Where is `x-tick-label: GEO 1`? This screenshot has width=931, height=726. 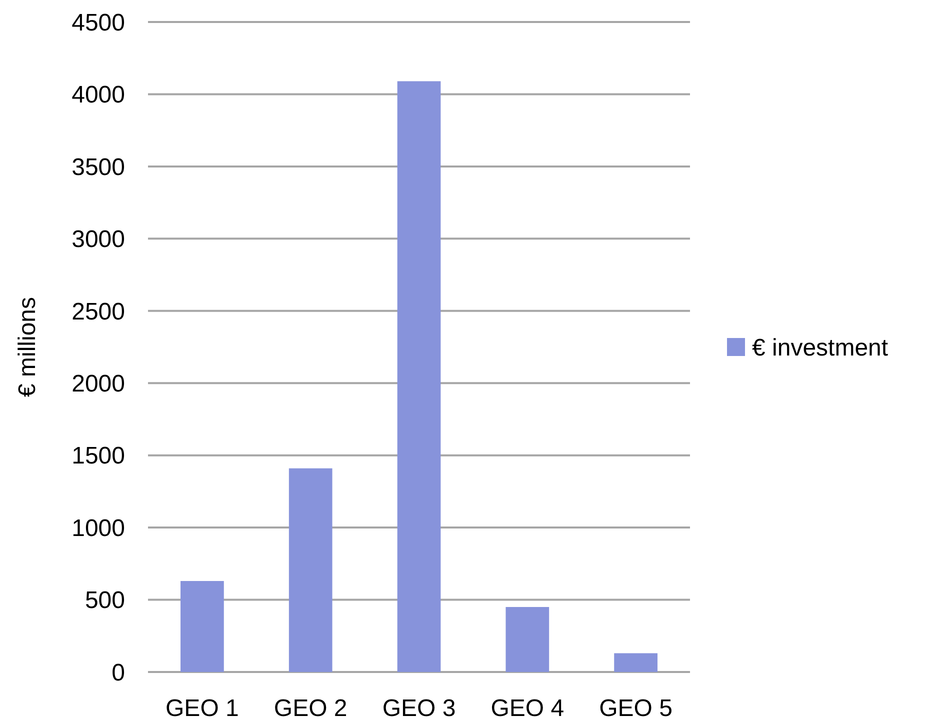 x-tick-label: GEO 1 is located at coordinates (202, 708).